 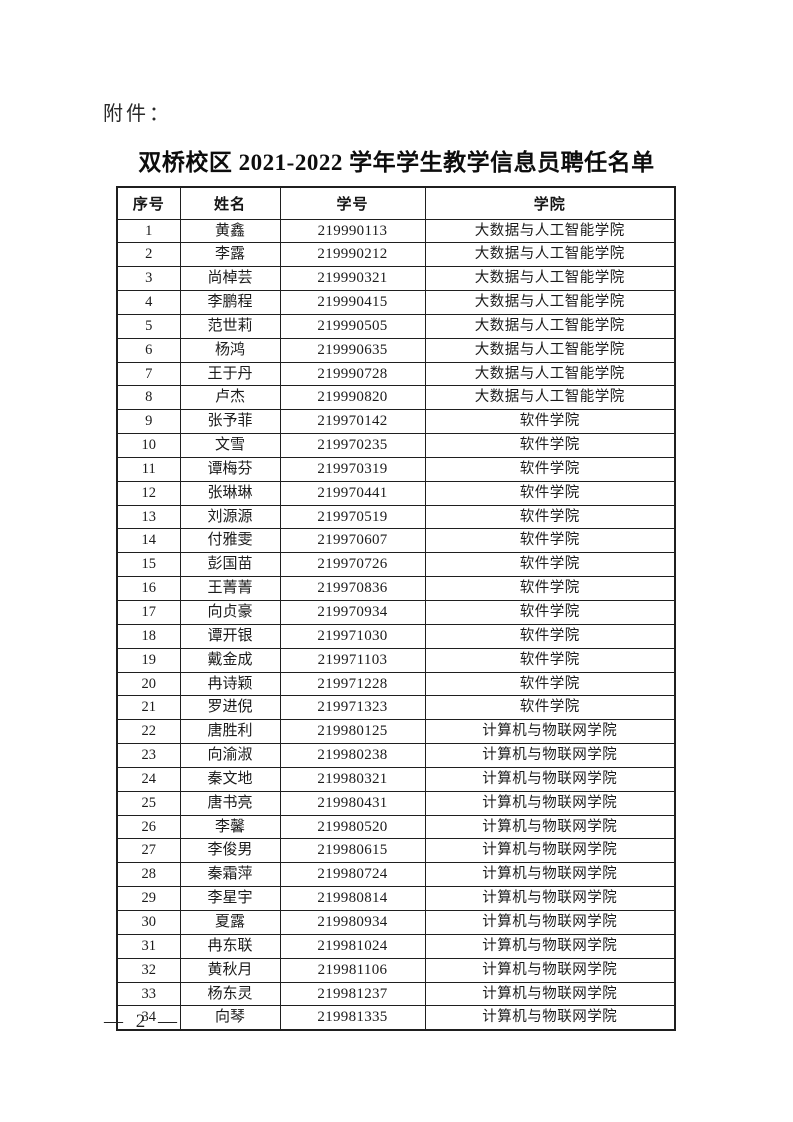 What do you see at coordinates (148, 684) in the screenshot?
I see `serial-cell: 20` at bounding box center [148, 684].